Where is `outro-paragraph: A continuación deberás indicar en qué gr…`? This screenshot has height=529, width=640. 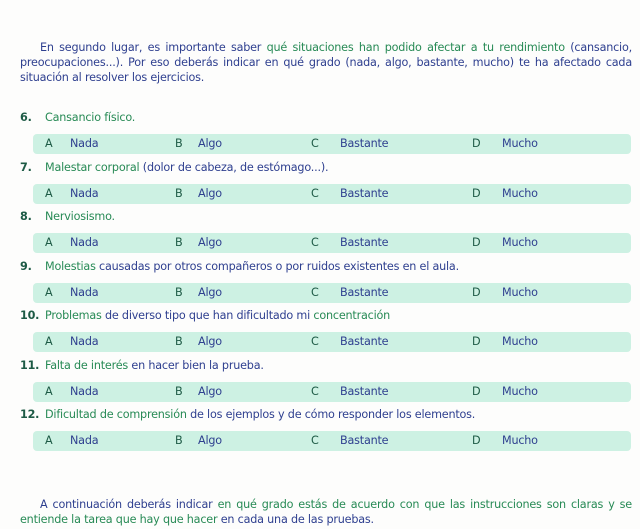
outro-paragraph: A continuación deberás indicar en qué gr… is located at coordinates (326, 512).